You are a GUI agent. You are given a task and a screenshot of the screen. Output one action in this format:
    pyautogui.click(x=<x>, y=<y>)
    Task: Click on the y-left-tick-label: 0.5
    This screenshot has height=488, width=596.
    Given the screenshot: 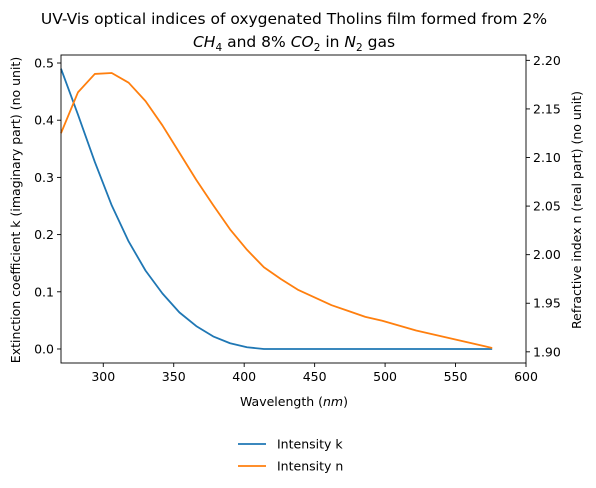 What is the action you would take?
    pyautogui.click(x=44, y=63)
    